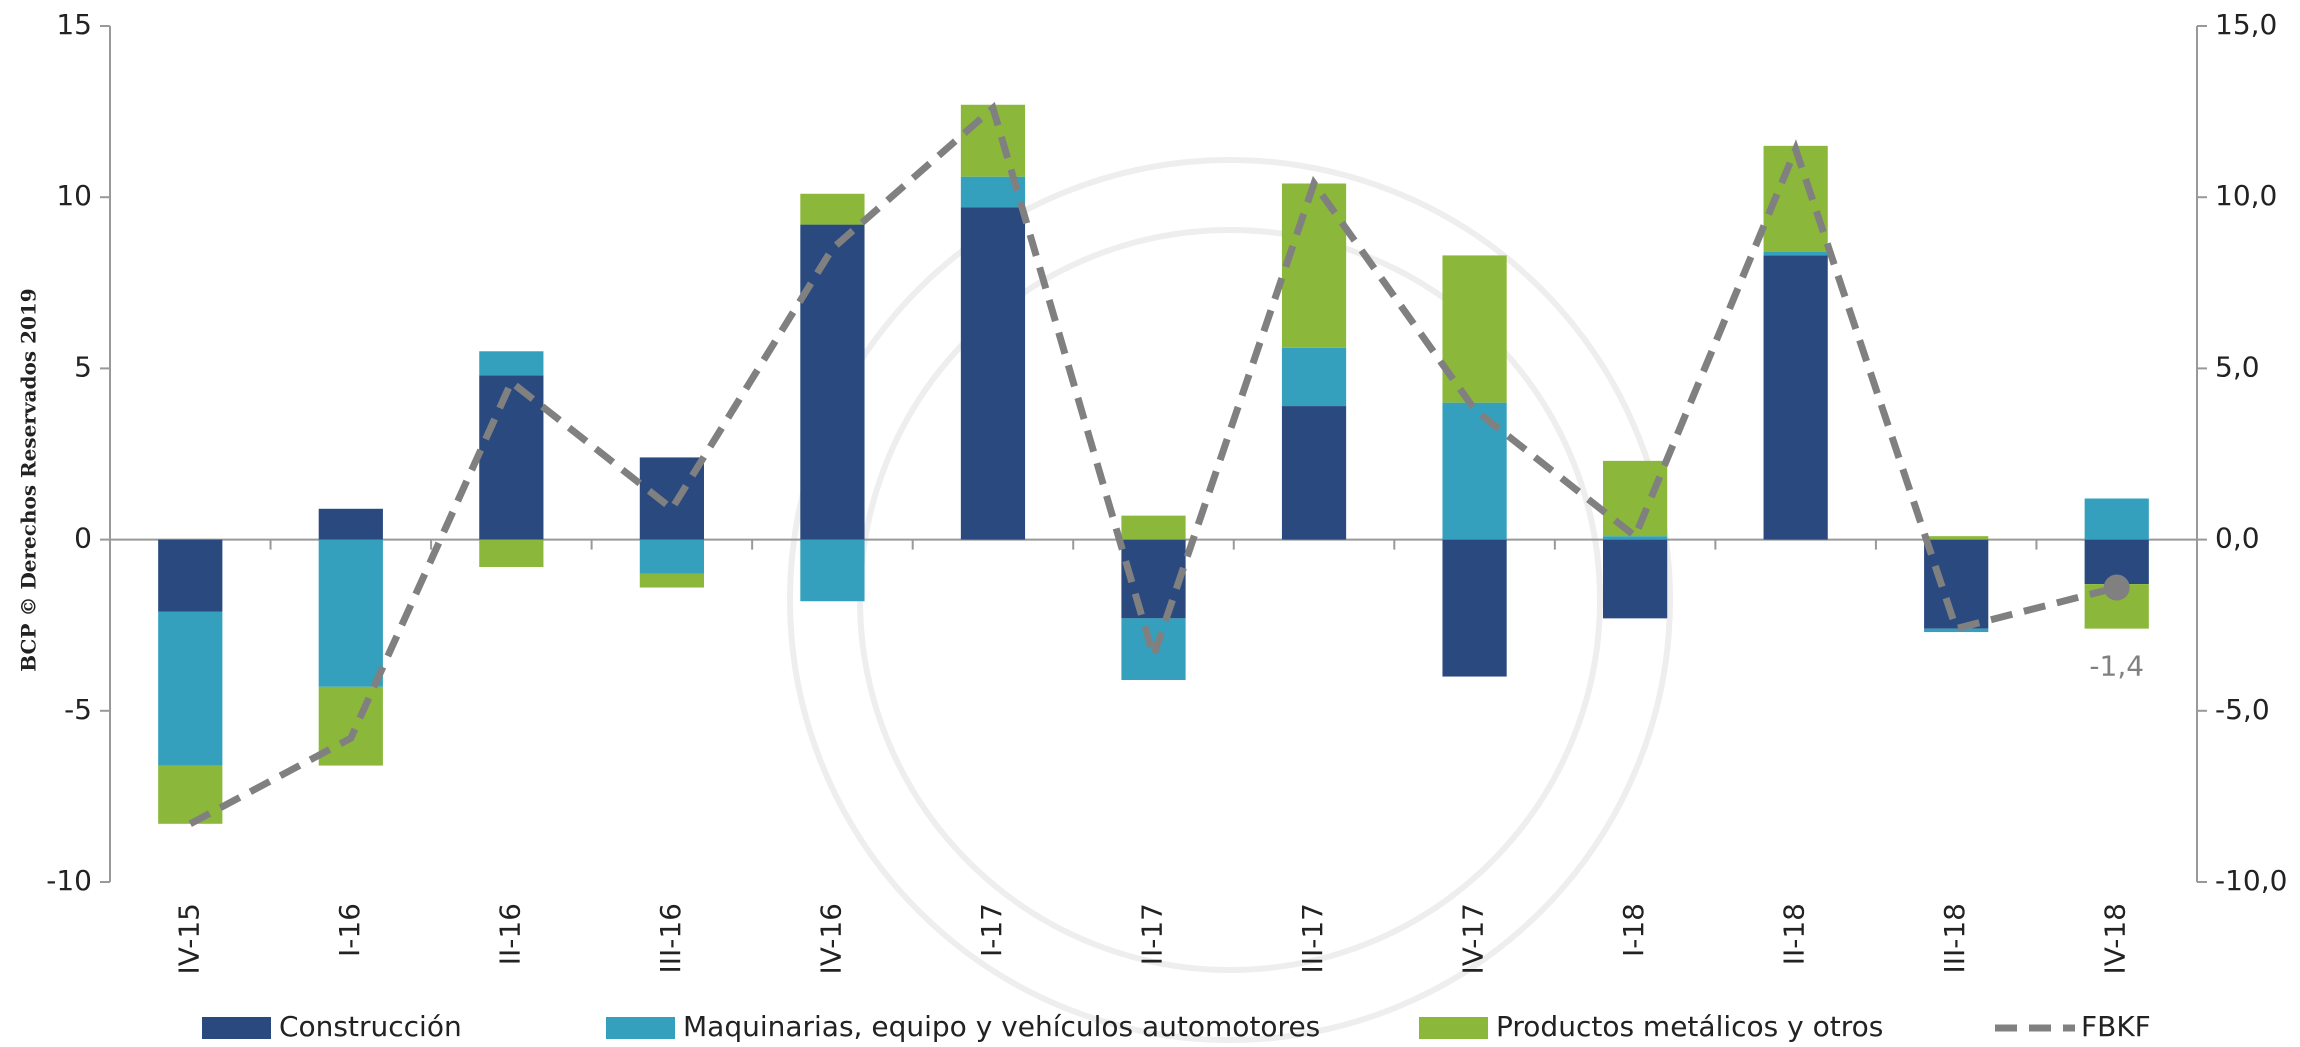  Describe the element at coordinates (349, 930) in the screenshot. I see `x-tick-label: I-16` at that location.